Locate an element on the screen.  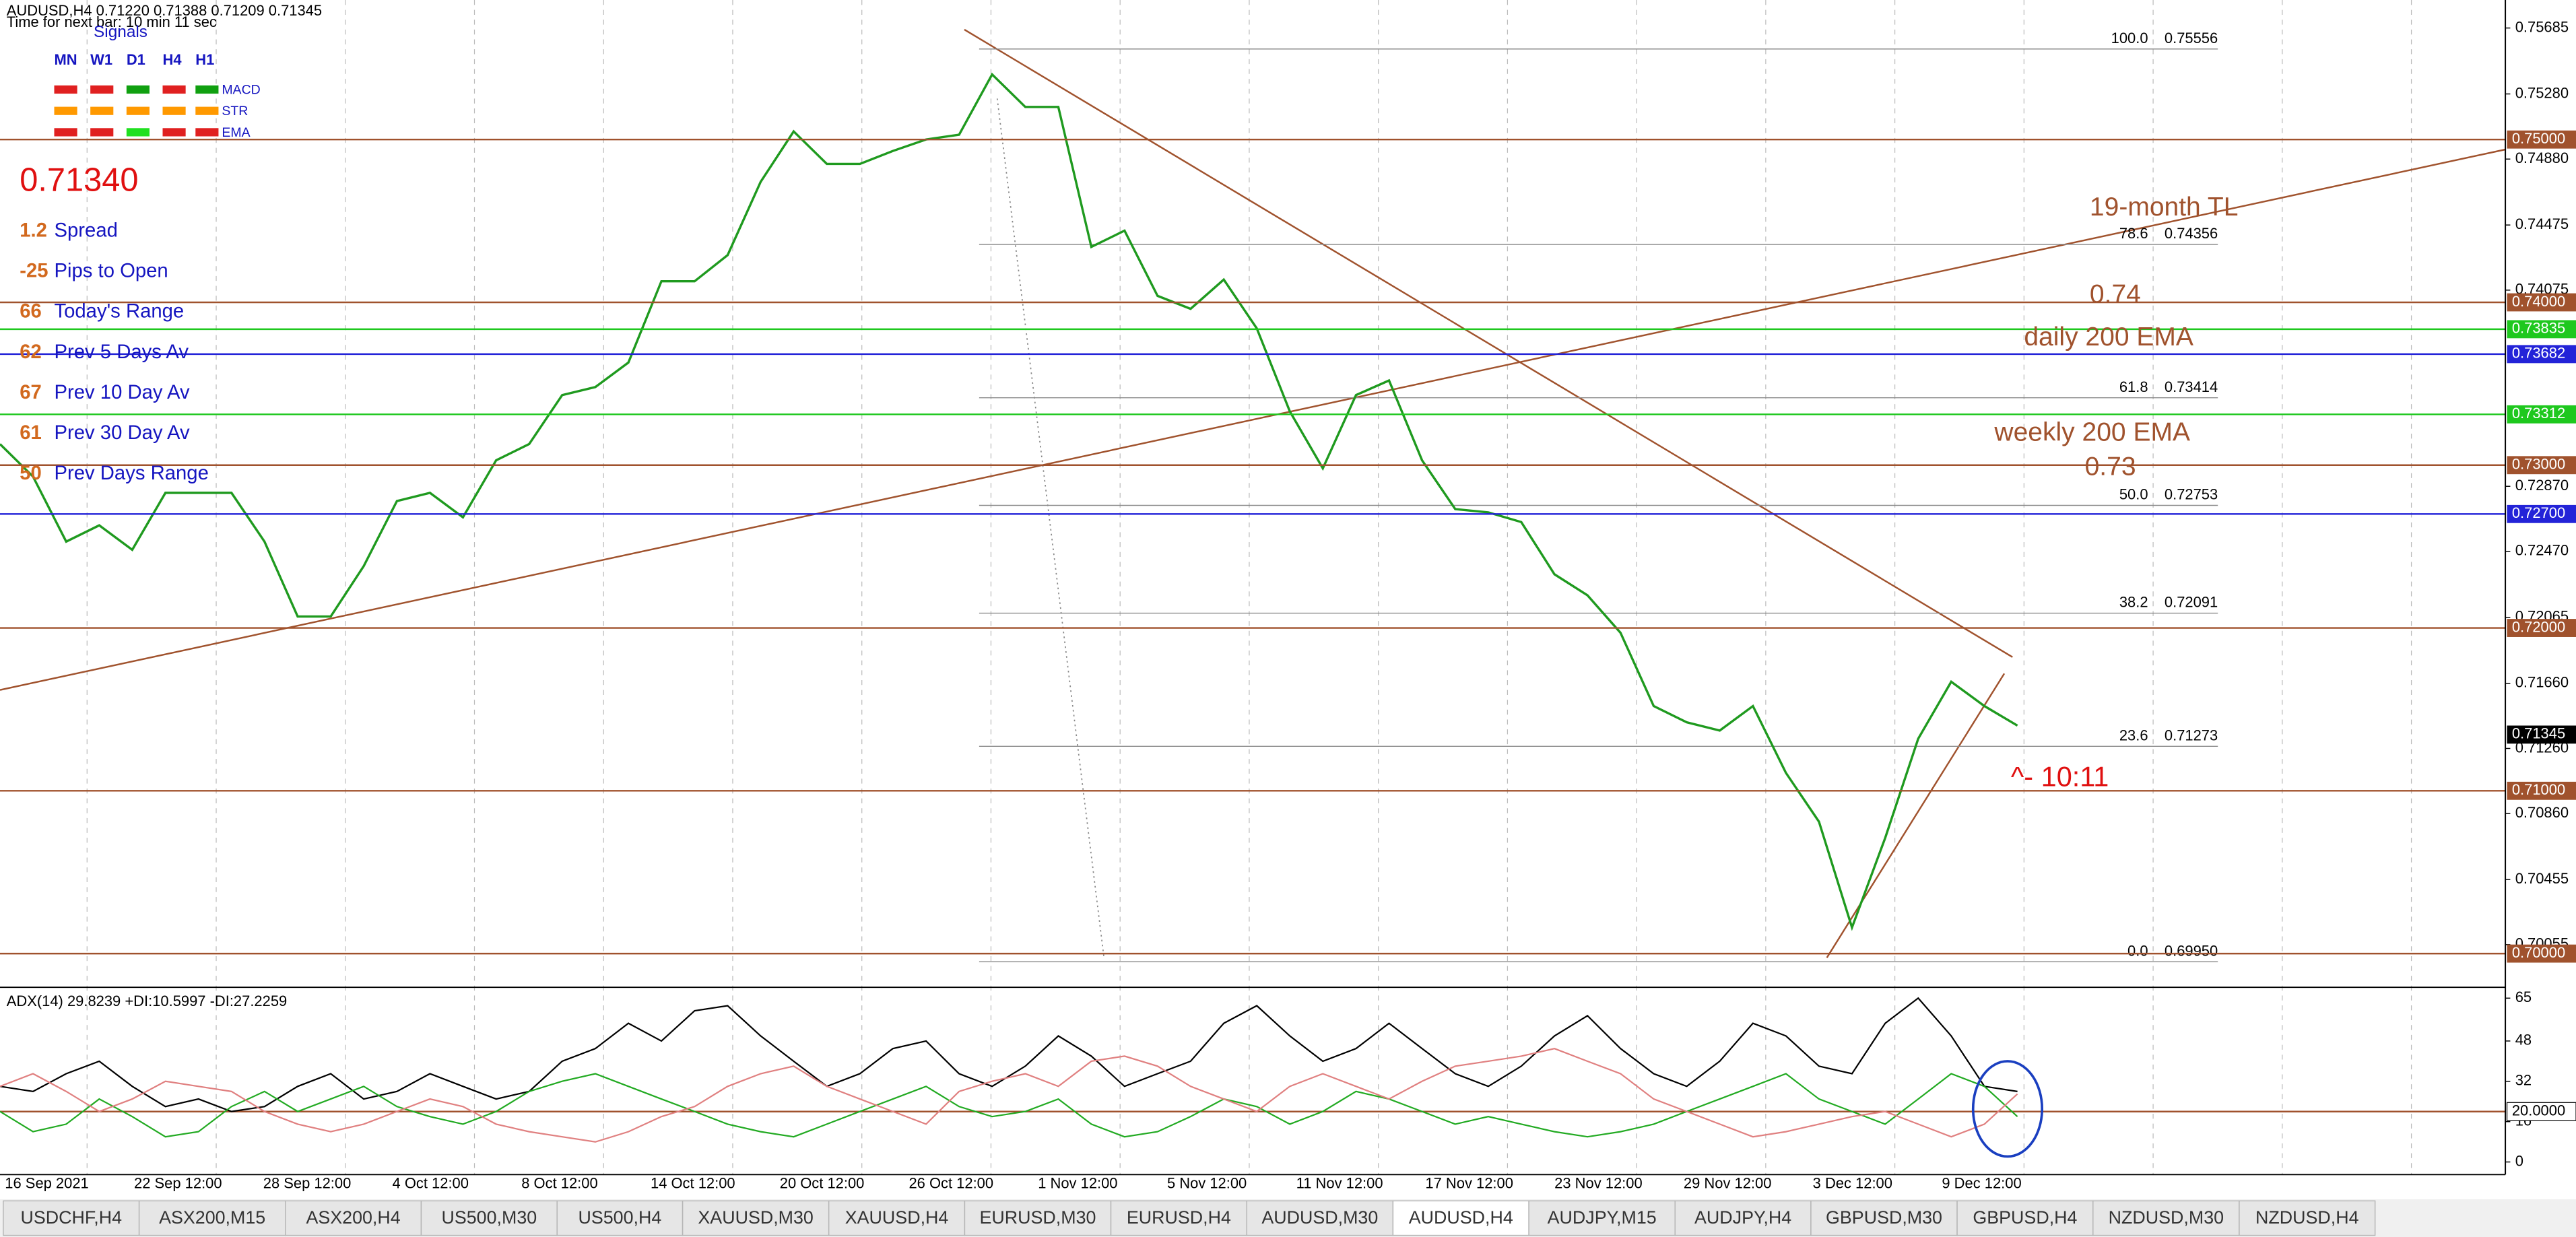
y-tick-label: 0 is located at coordinates (2519, 1160).